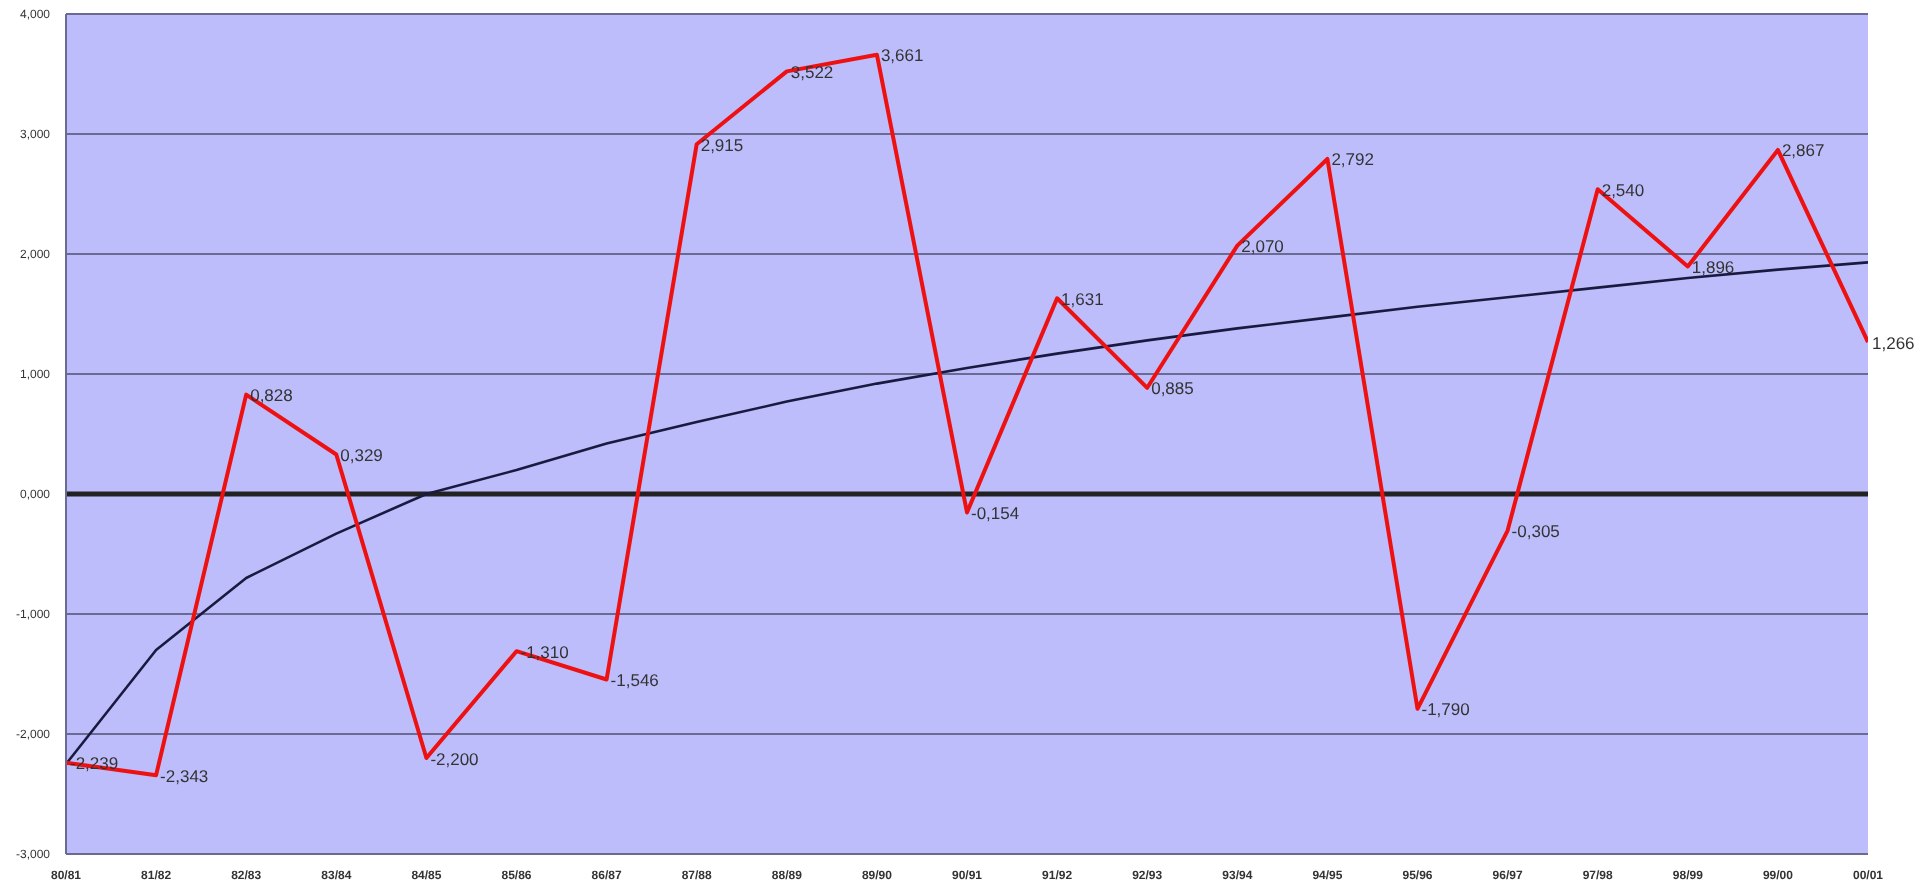 The width and height of the screenshot is (1920, 884). Describe the element at coordinates (184, 775) in the screenshot. I see `data-label: -2,343` at that location.